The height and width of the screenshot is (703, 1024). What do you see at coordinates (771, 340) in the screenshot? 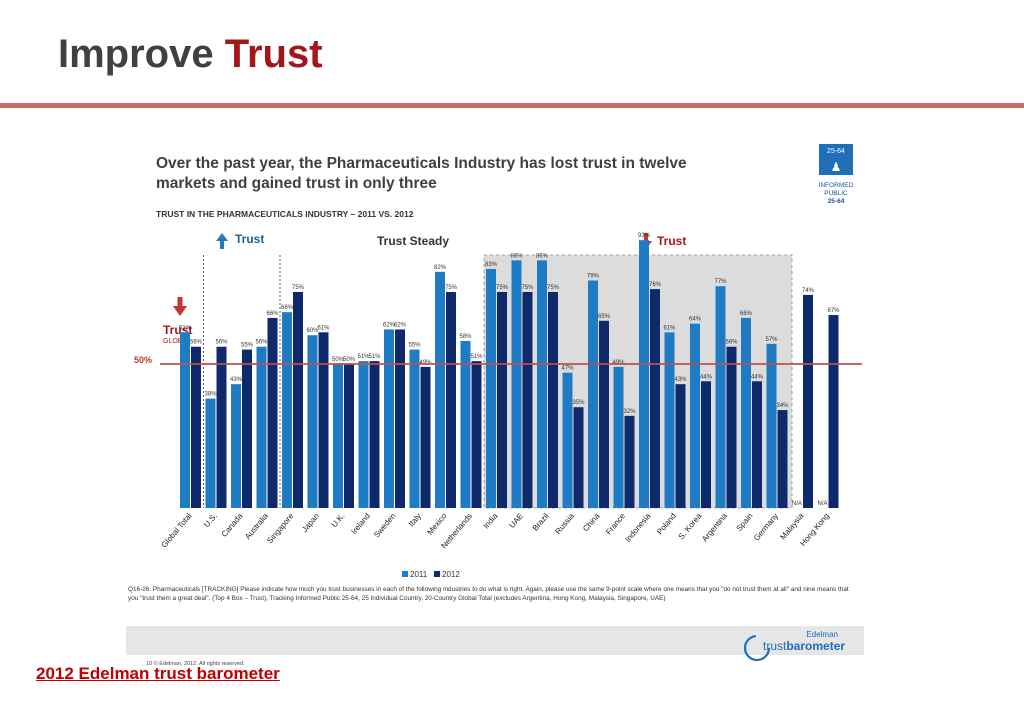
I see `value-label-2011: 57%` at bounding box center [771, 340].